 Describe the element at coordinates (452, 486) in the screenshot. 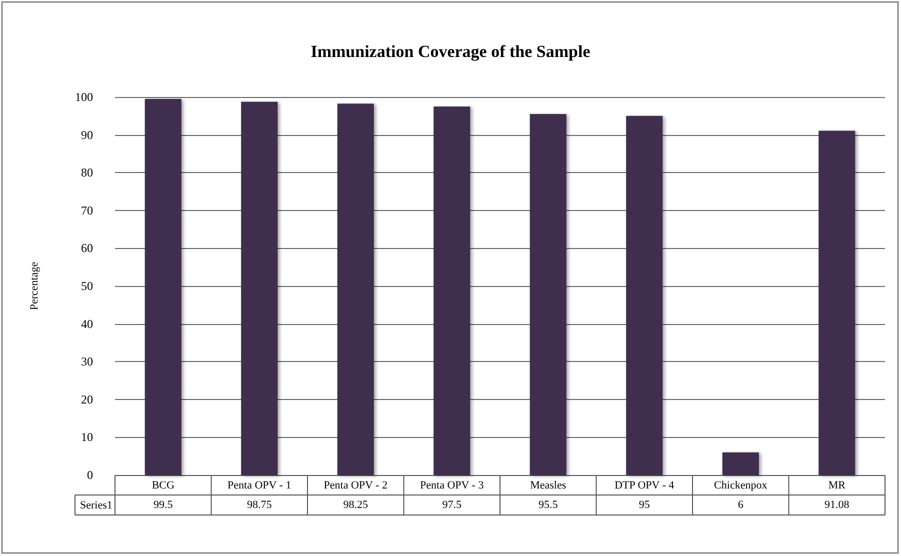

I see `x-tick-label: Penta OPV - 3` at that location.